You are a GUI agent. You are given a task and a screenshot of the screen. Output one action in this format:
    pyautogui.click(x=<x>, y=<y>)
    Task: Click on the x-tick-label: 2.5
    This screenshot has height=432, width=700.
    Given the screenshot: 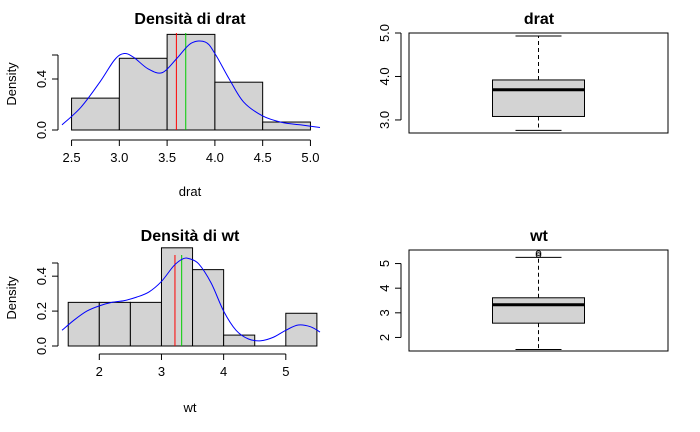 What is the action you would take?
    pyautogui.click(x=72, y=157)
    